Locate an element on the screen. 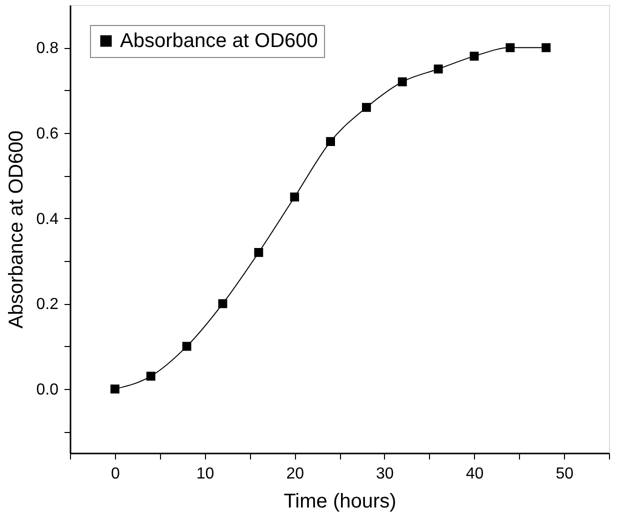  x-tick-label: 40 is located at coordinates (475, 474).